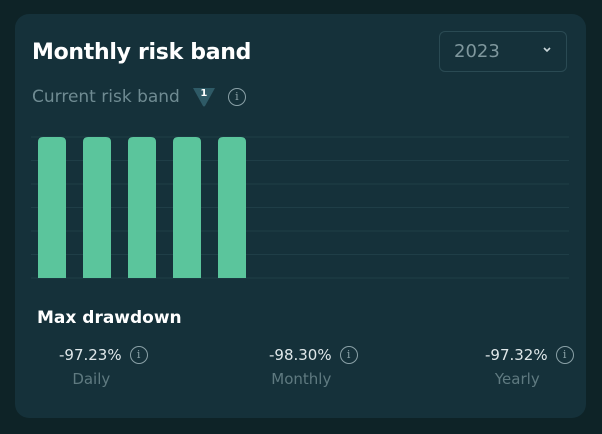 The image size is (602, 434). Describe the element at coordinates (529, 367) in the screenshot. I see `stat-yearly: -97.32% i Yearly` at that location.